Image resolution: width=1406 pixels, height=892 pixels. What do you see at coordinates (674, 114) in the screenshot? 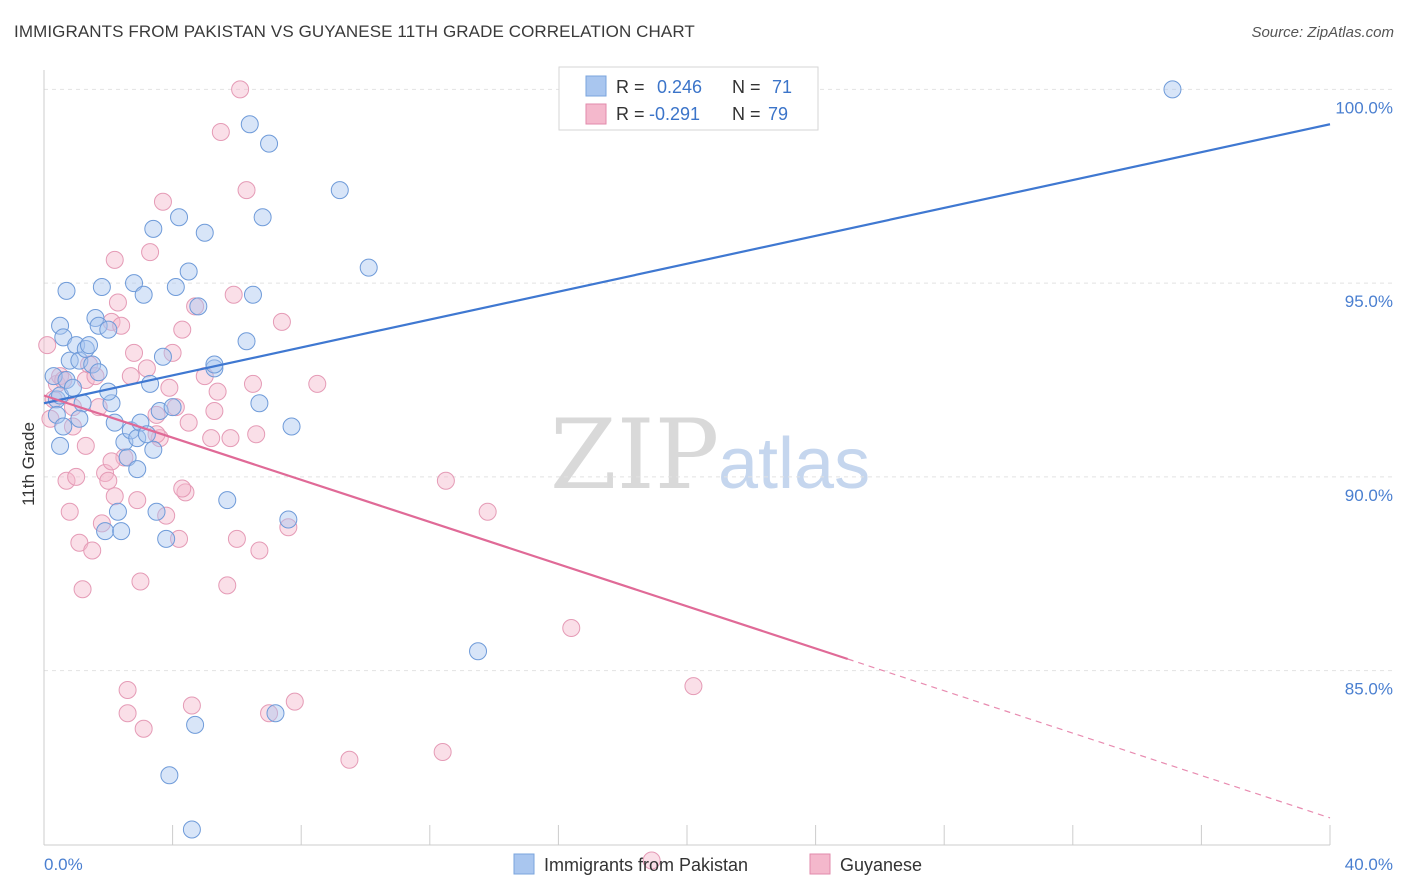
I see `legend-r-value-2: -0.291` at bounding box center [674, 114].